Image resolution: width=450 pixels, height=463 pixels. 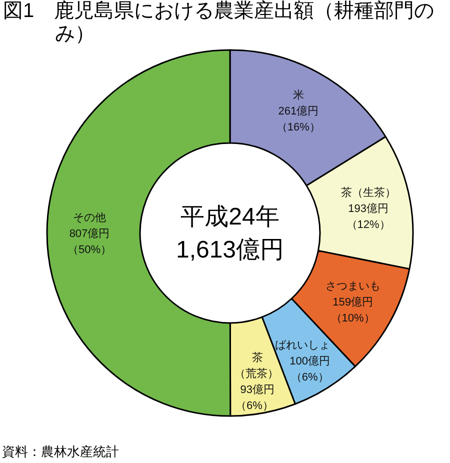 I want to click on chart-title: 図1 鹿児島県における農業産出額（耕種部門のみ）, so click(x=219, y=23).